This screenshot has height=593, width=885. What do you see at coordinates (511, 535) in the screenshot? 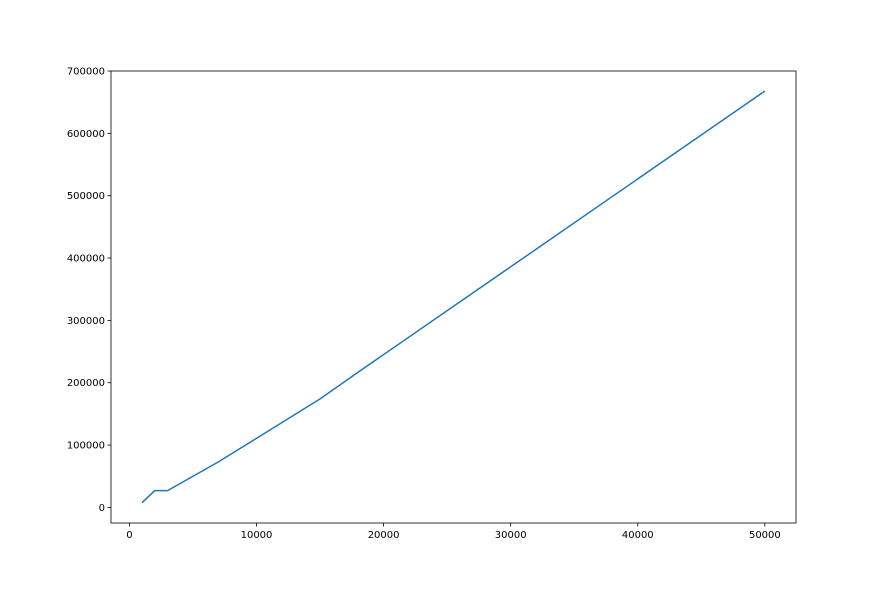
I see `x-tick-label: 30000` at bounding box center [511, 535].